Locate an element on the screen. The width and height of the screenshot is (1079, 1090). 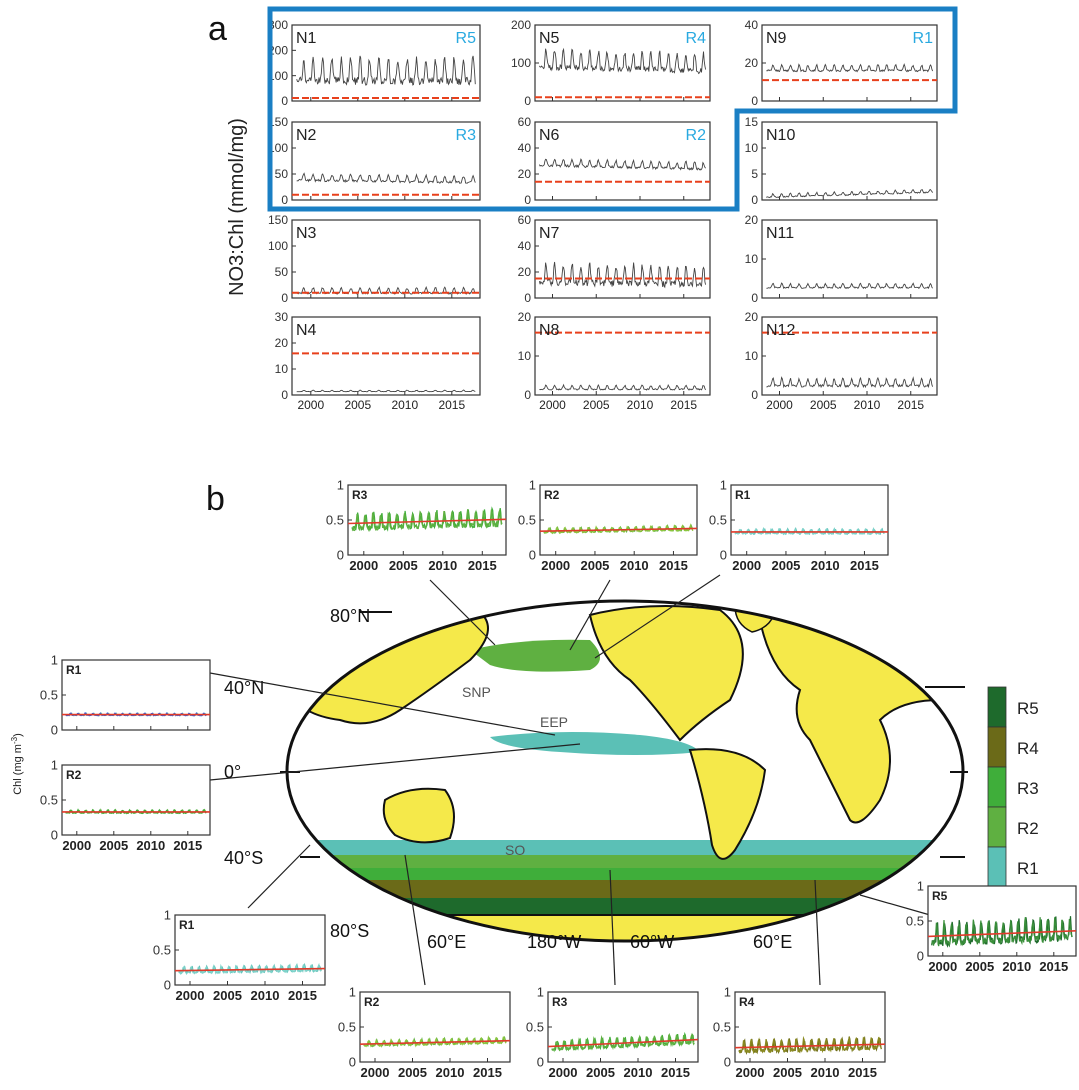
lon-label-180w: 180°W is located at coordinates (554, 942).